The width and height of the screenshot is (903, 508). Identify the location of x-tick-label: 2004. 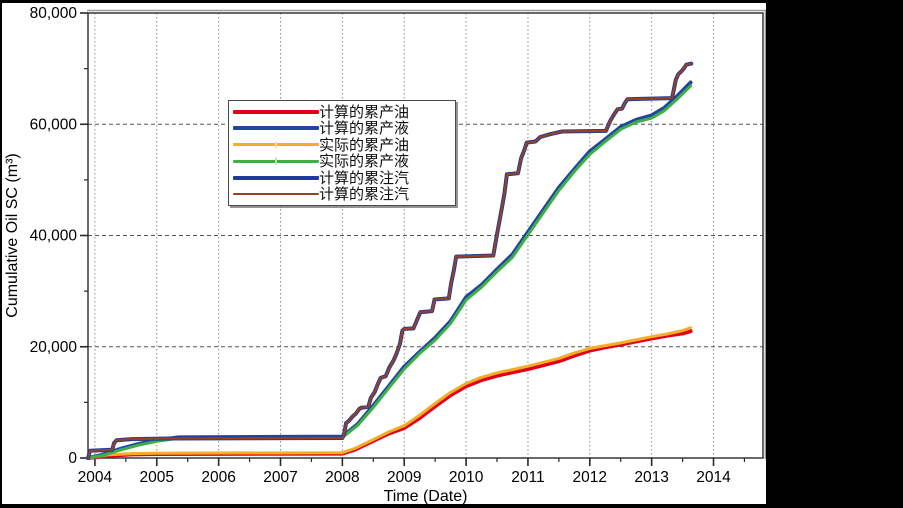
(95, 477).